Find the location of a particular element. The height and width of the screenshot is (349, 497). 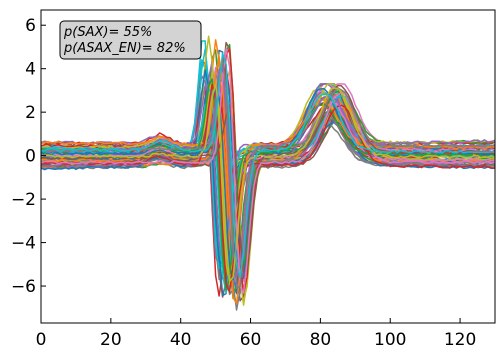

x-tick-label: 20 is located at coordinates (111, 339).